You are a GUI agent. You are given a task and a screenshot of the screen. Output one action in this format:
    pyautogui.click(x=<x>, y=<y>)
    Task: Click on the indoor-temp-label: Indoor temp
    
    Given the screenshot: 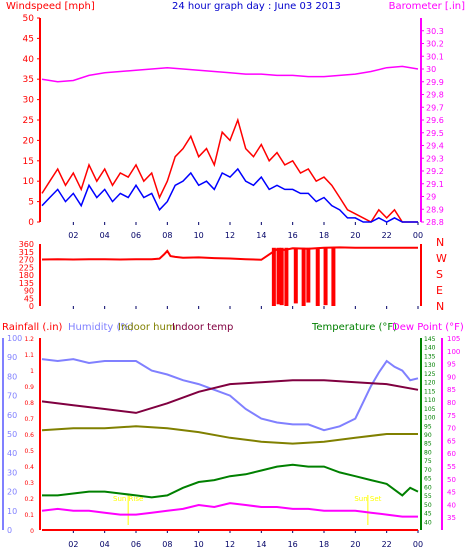 What is the action you would take?
    pyautogui.click(x=202, y=327)
    